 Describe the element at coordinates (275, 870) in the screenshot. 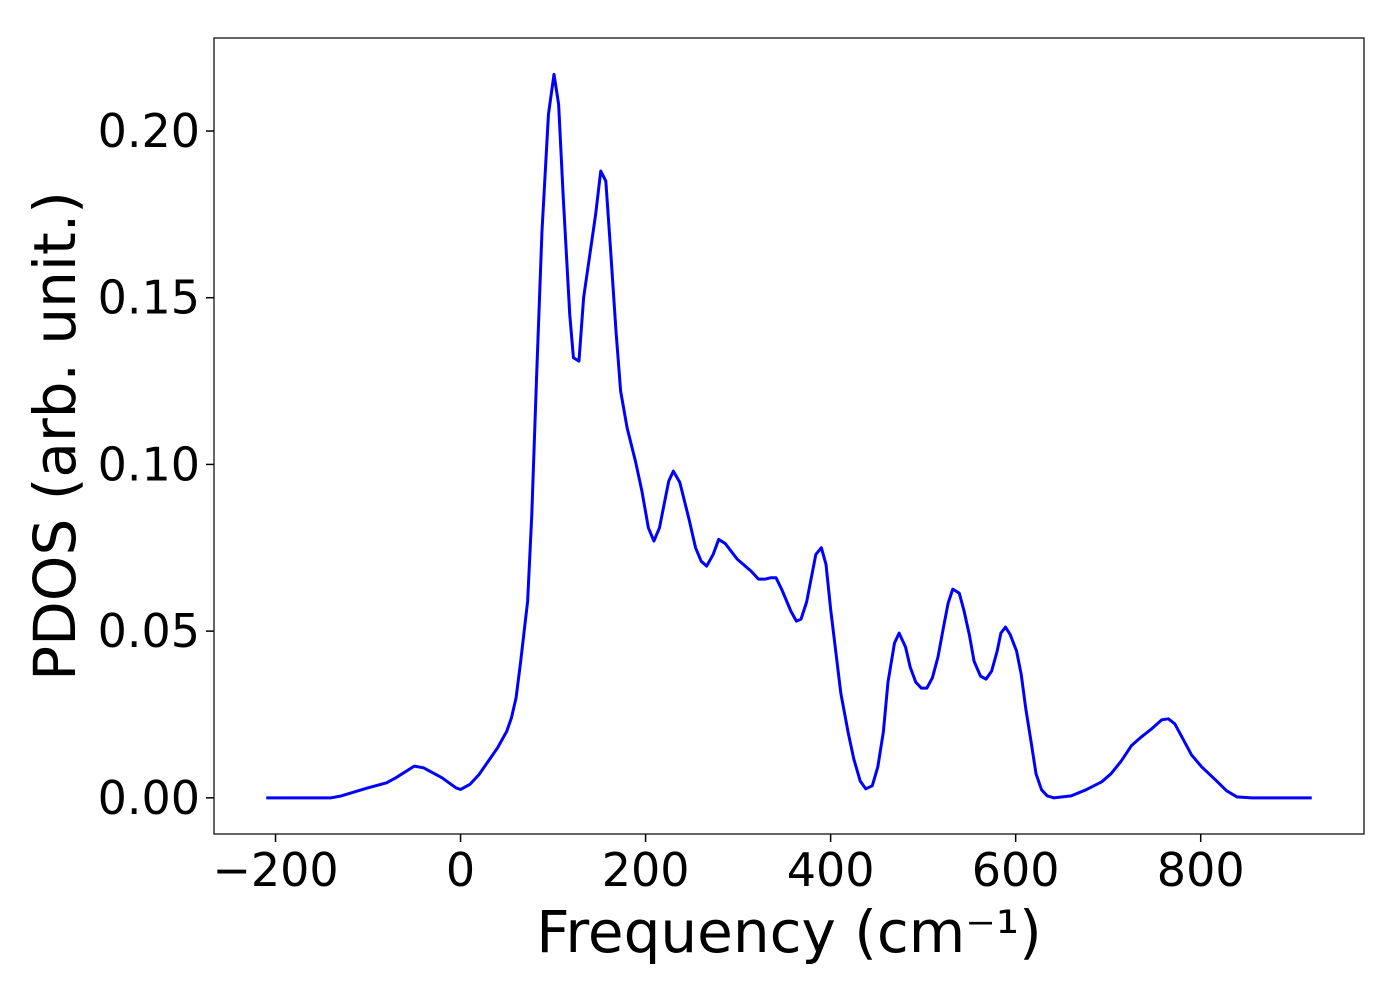

I see `x-tick-label: −200` at that location.